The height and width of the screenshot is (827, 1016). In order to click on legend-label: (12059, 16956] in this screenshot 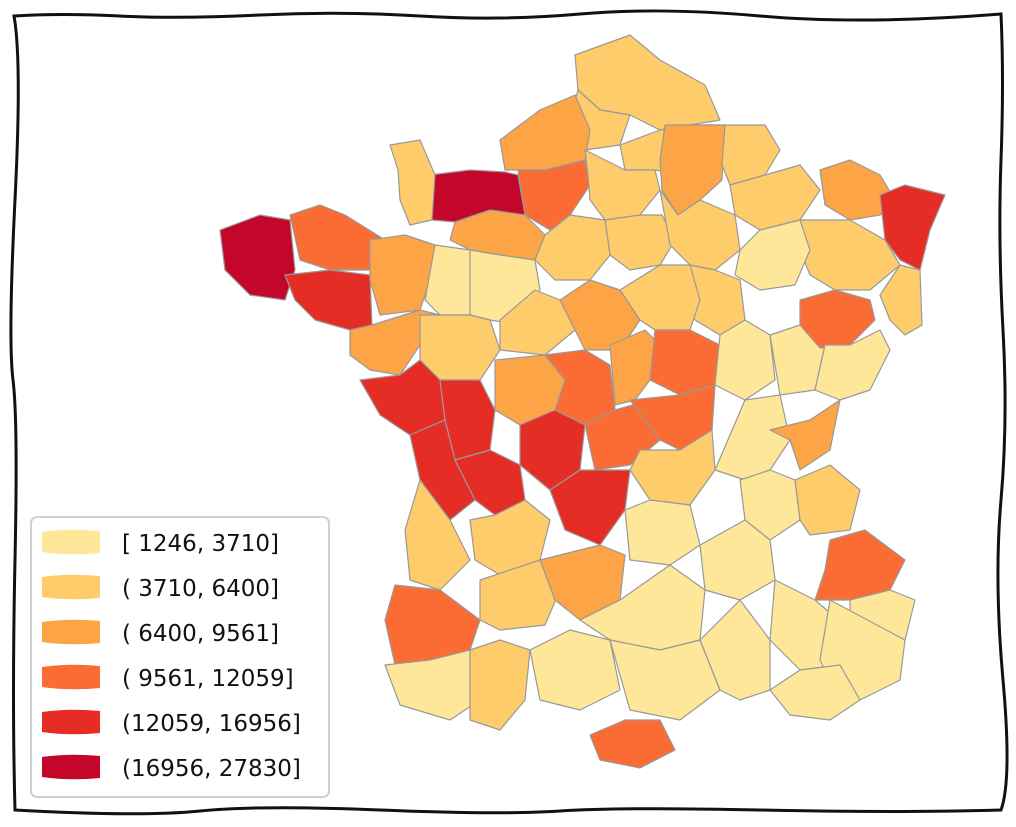, I will do `click(211, 724)`.